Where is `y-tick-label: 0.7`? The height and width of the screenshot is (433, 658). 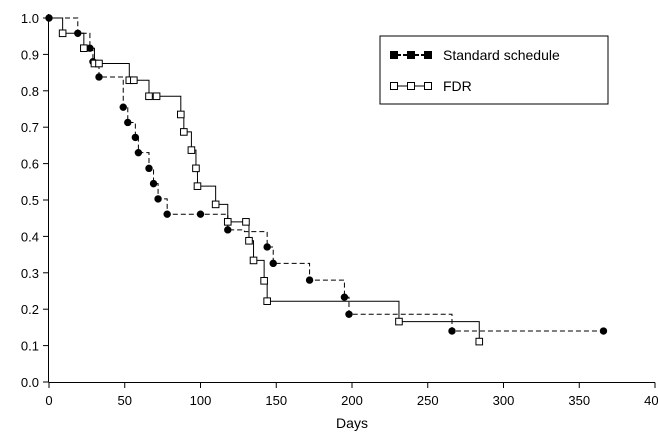 y-tick-label: 0.7 is located at coordinates (30, 127).